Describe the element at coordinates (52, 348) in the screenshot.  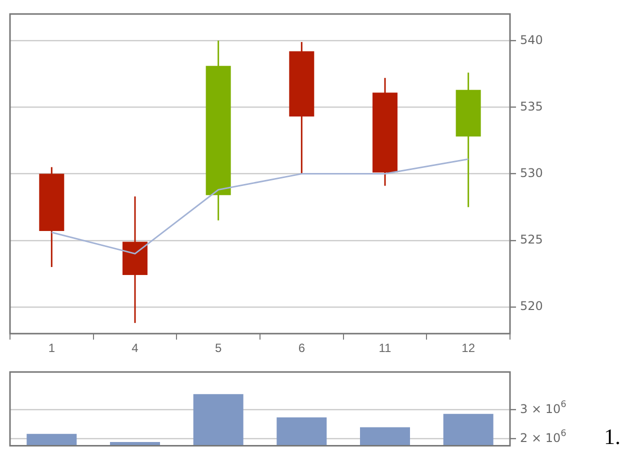
I see `x-tick-label: 1` at that location.